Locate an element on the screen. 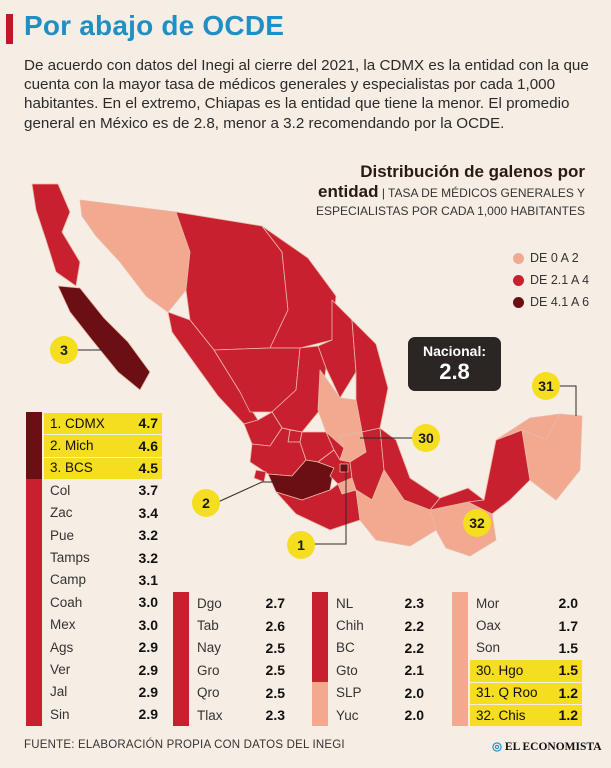 This screenshot has width=611, height=768. ranking-row: Tab 2.6 is located at coordinates (229, 625).